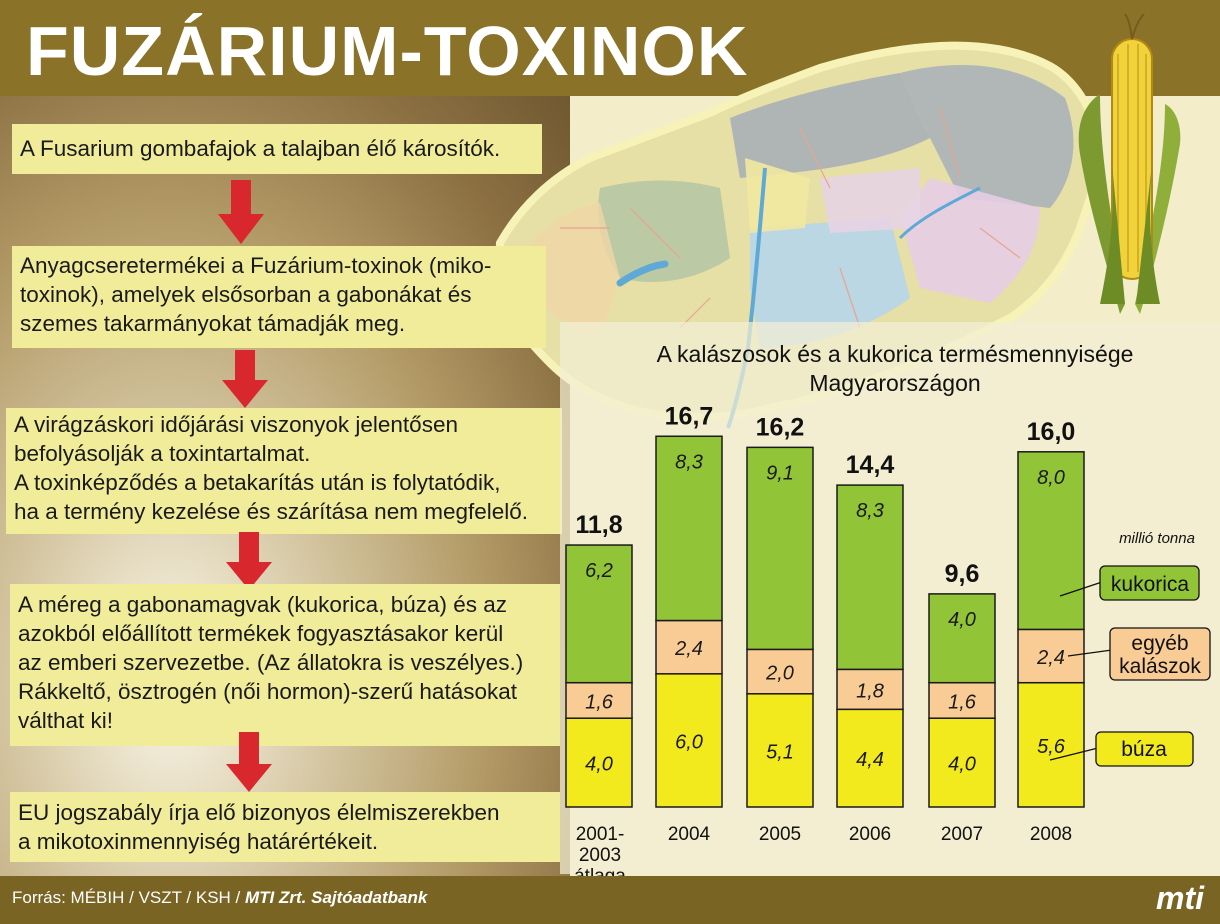 The height and width of the screenshot is (924, 1220). What do you see at coordinates (962, 574) in the screenshot?
I see `total-label: 9,6` at bounding box center [962, 574].